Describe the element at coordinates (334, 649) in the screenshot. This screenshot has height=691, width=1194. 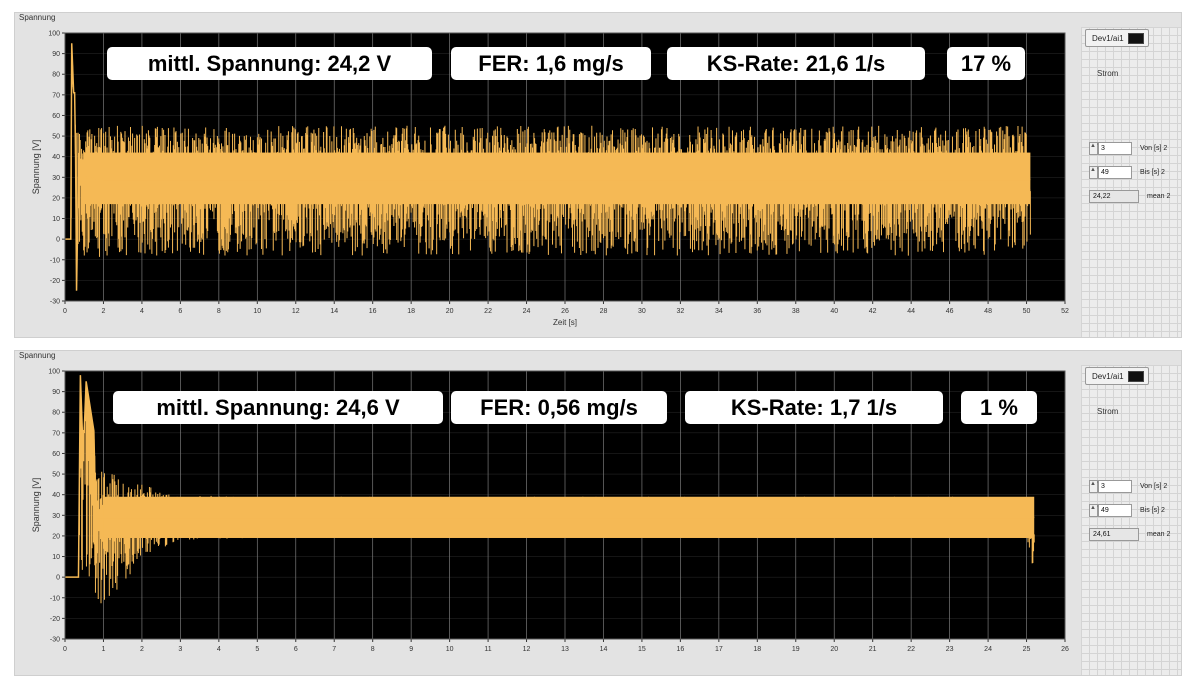
I see `x-tick-label: 7` at that location.